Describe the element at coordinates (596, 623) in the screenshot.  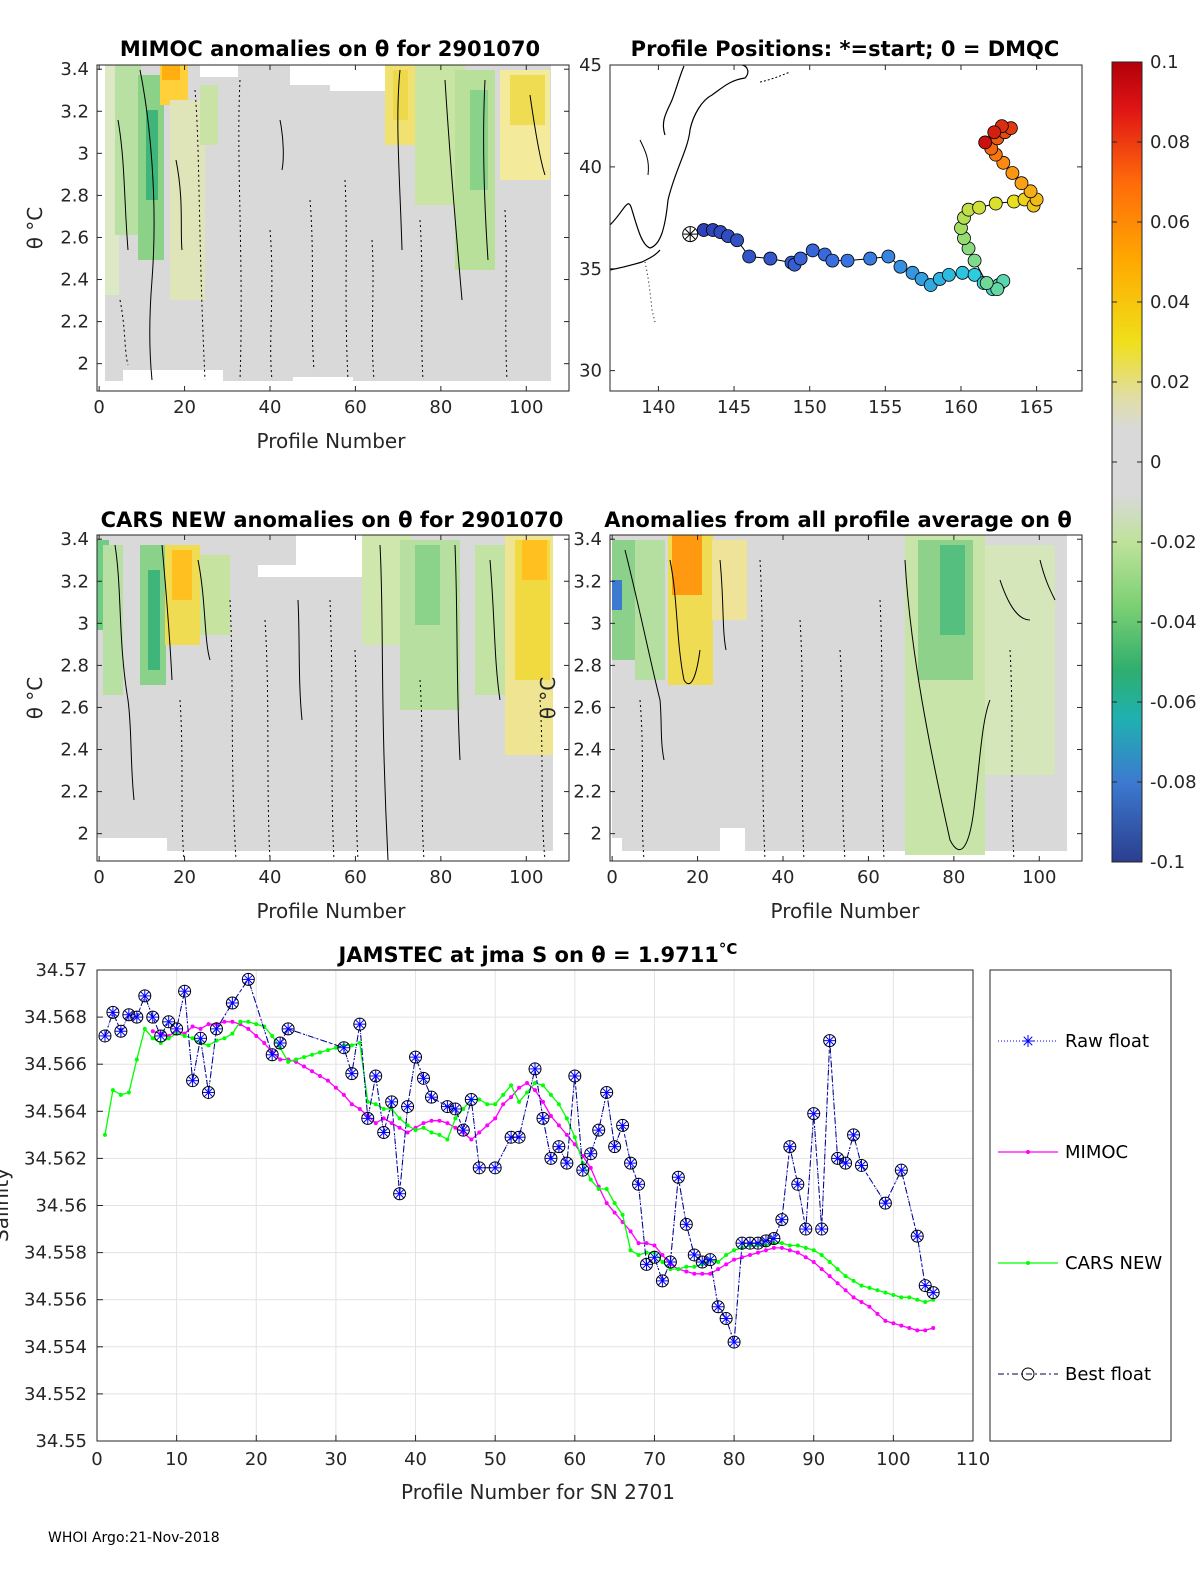
I see `y-tick-label: 3` at that location.